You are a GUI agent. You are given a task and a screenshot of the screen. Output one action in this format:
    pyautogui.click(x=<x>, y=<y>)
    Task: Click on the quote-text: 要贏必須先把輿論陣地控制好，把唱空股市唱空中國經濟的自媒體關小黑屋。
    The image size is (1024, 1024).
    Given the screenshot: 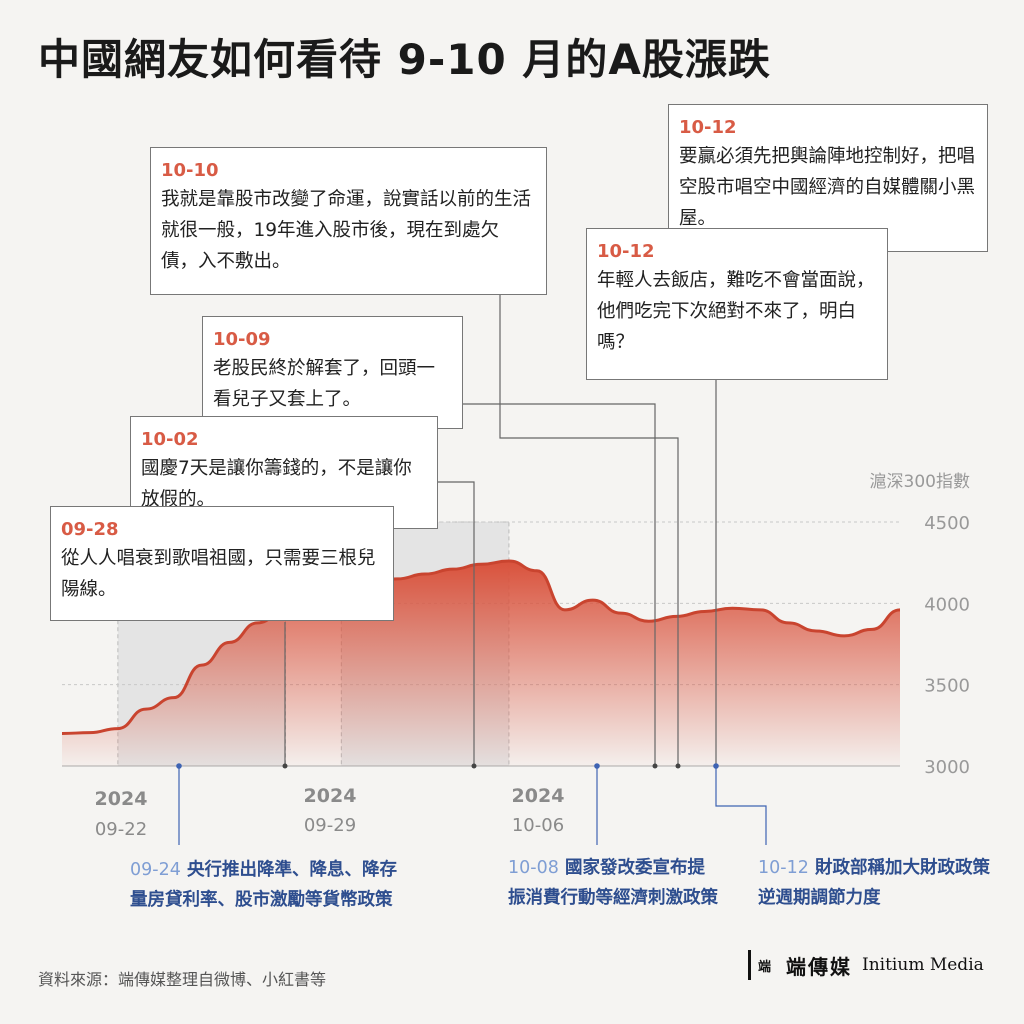 What is the action you would take?
    pyautogui.click(x=827, y=187)
    